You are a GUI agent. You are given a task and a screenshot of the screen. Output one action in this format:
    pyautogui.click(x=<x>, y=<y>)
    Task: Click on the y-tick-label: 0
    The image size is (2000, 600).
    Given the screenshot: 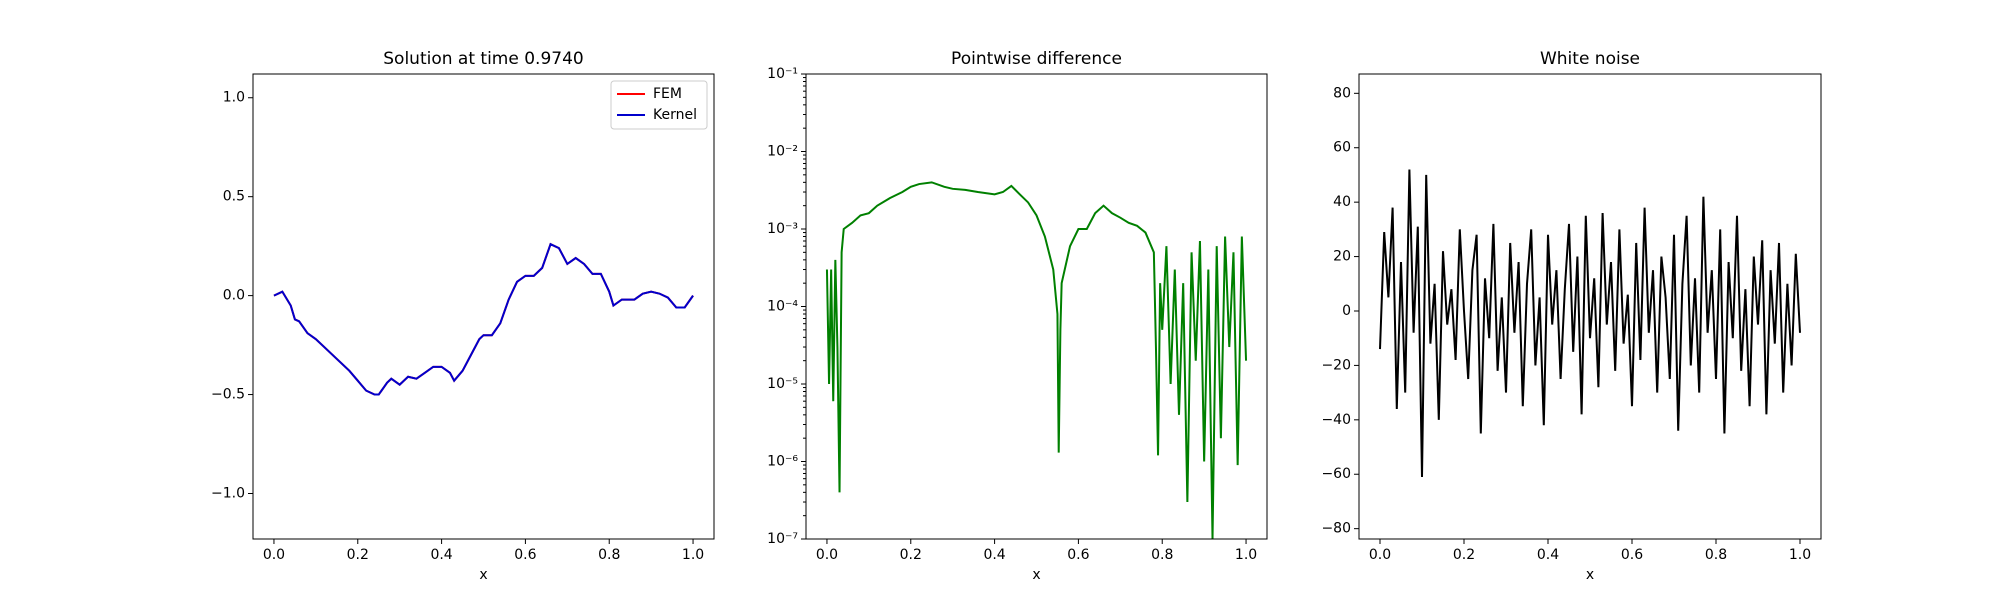 What is the action you would take?
    pyautogui.click(x=1346, y=311)
    